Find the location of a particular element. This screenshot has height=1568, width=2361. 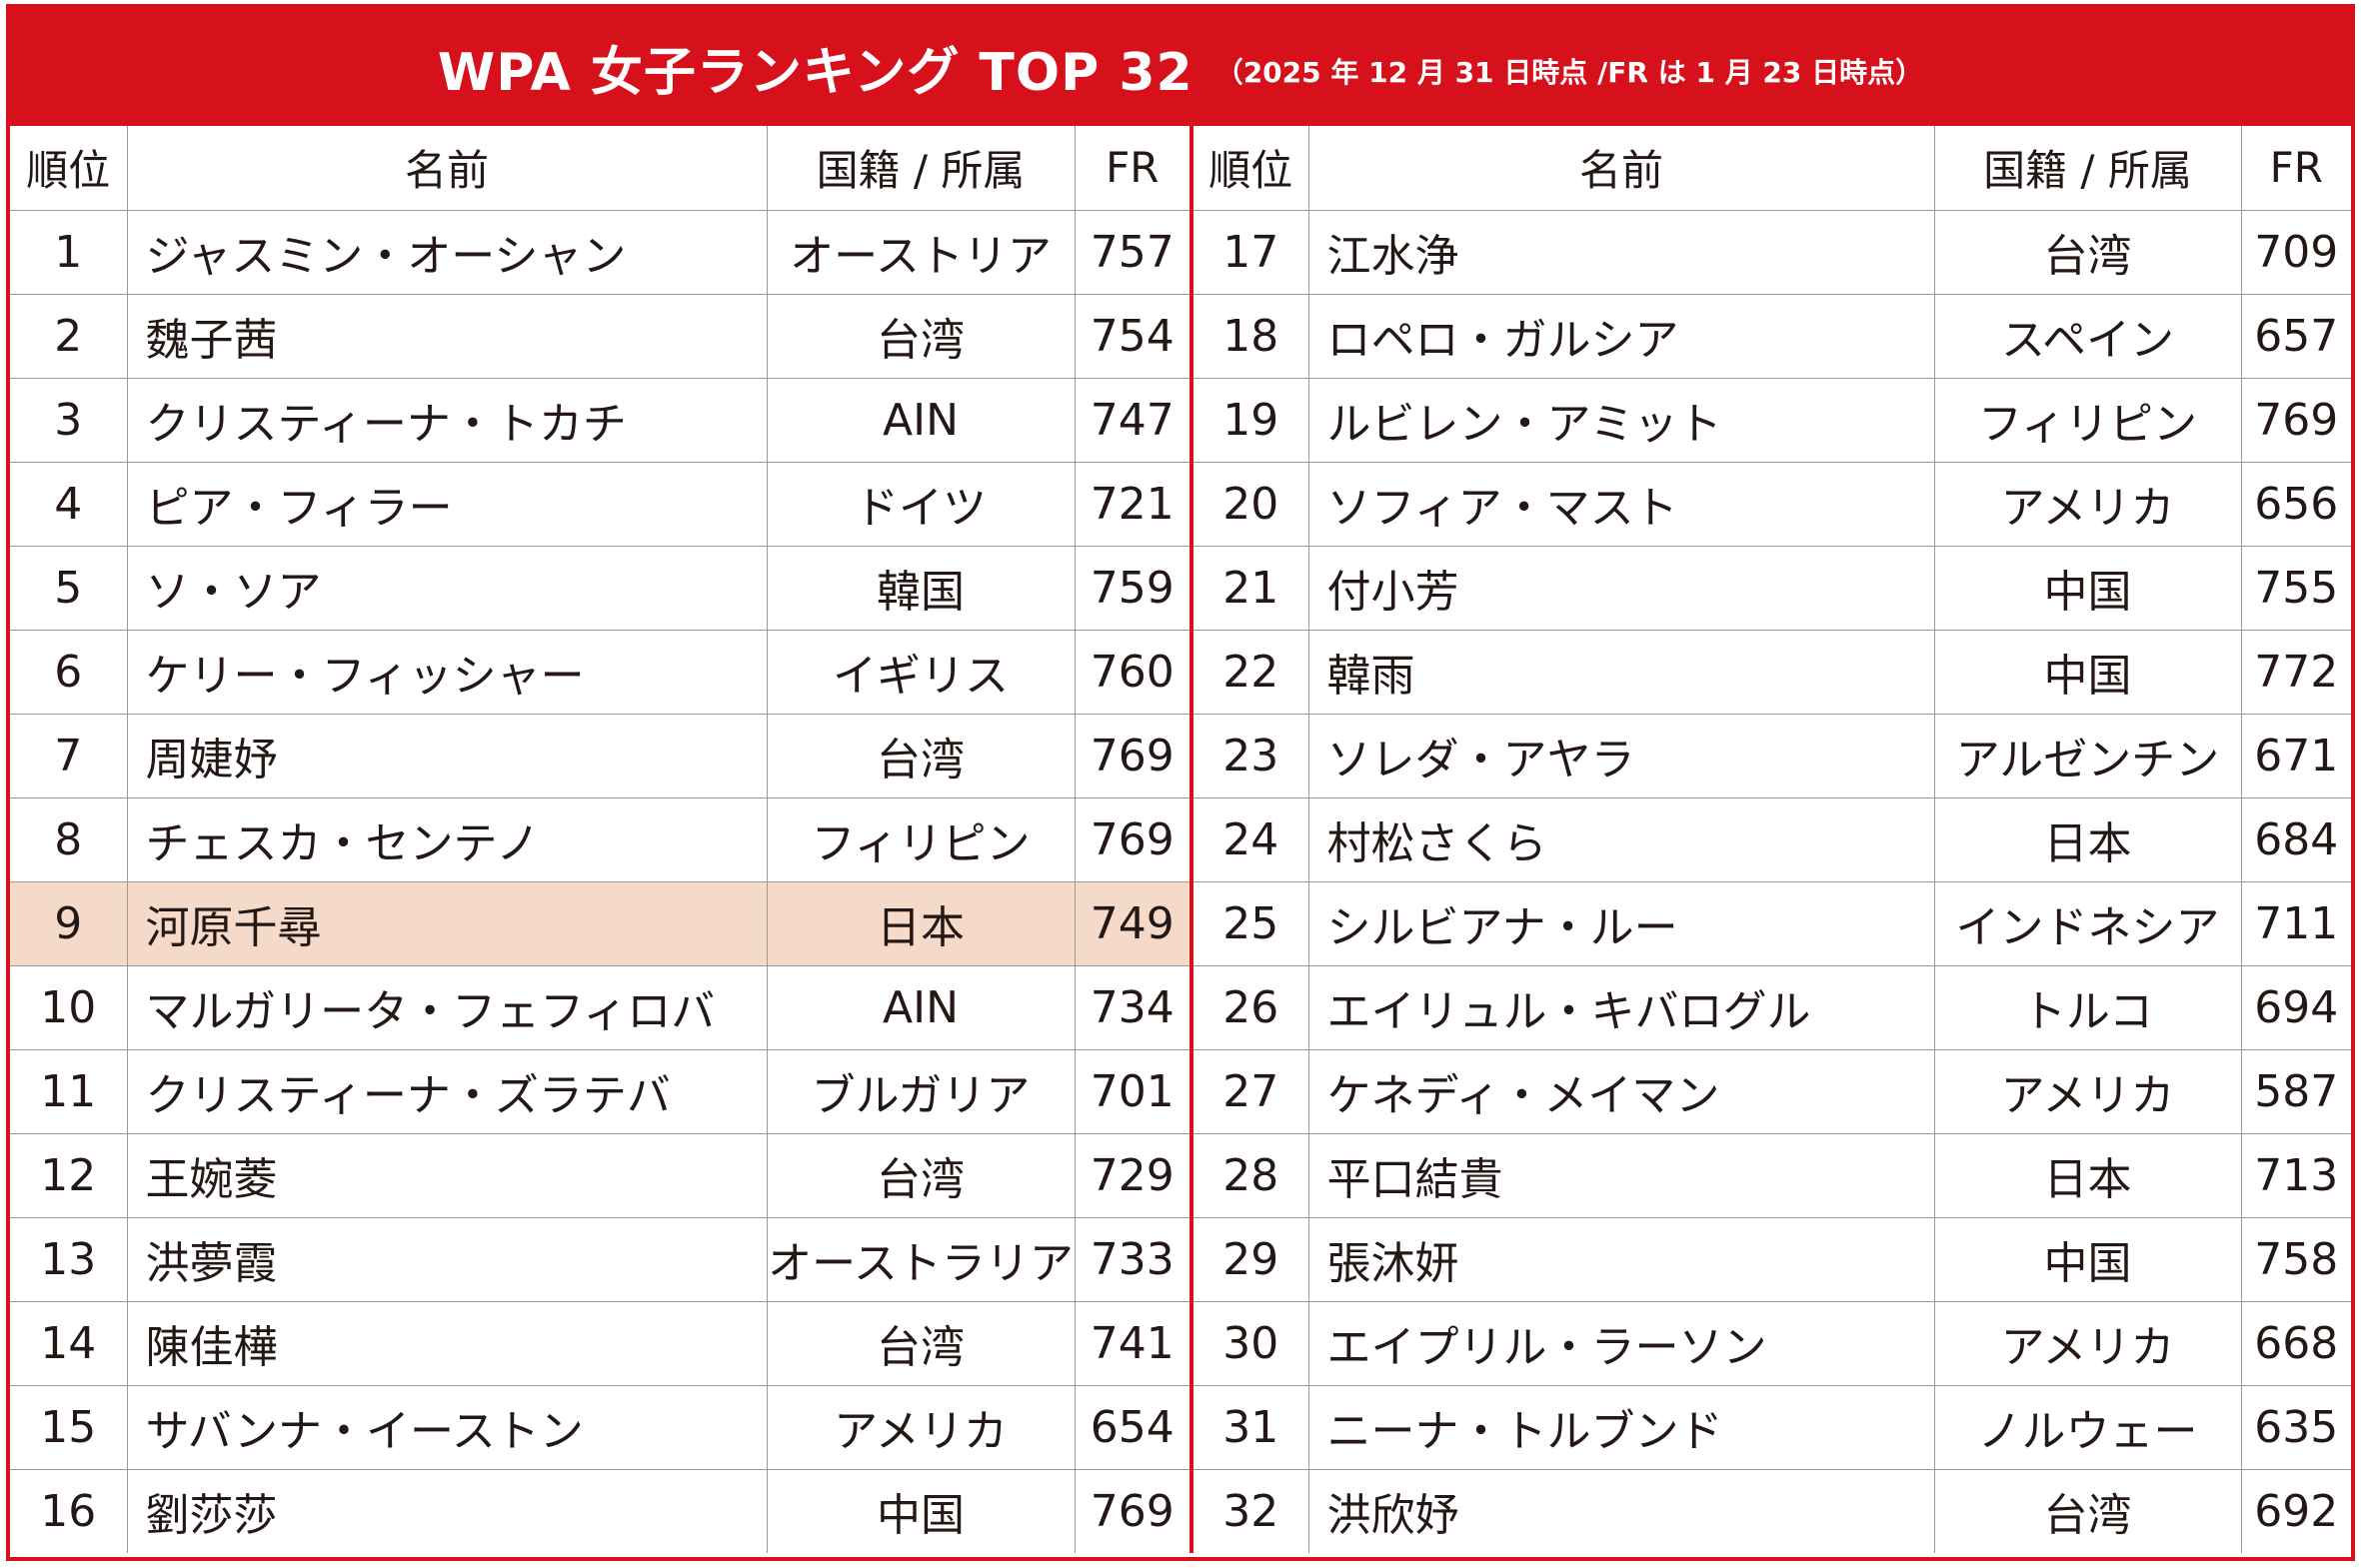

cell-fr: 758 is located at coordinates (2296, 1259).